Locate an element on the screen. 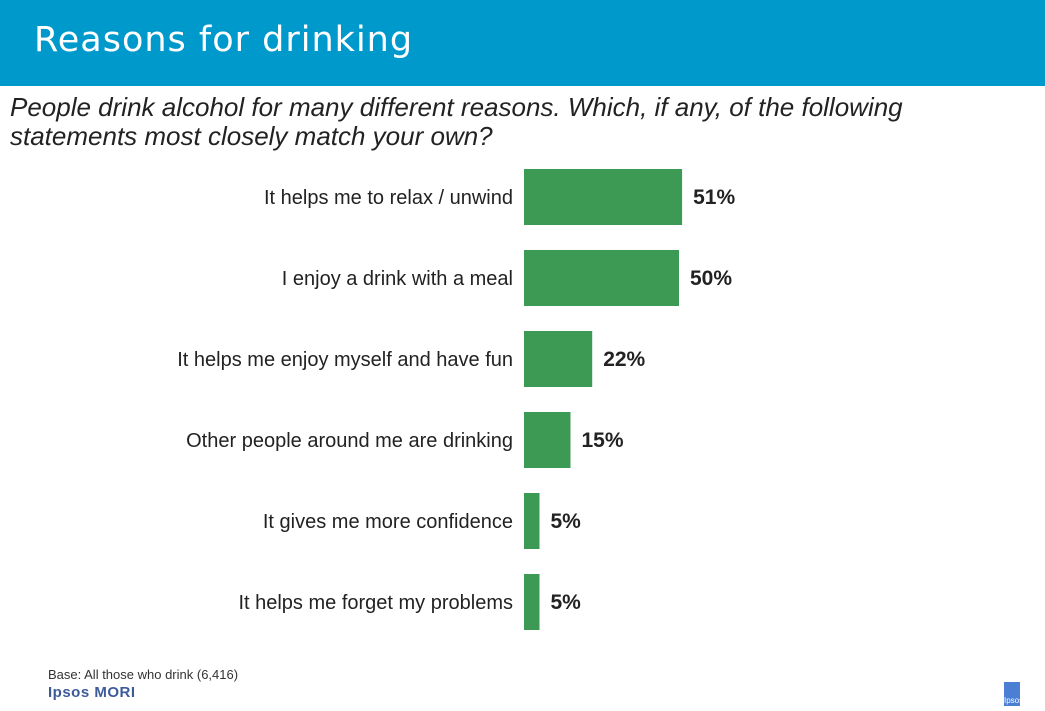 This screenshot has width=1045, height=711. title-bar: Reasons for drinking is located at coordinates (522, 43).